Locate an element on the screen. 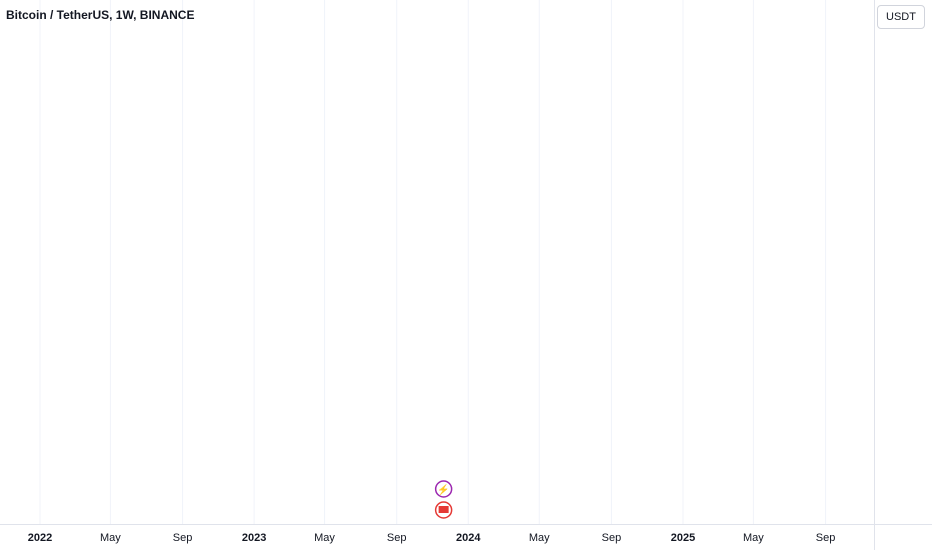 The height and width of the screenshot is (555, 932). flag-icon-glyph is located at coordinates (443, 509).